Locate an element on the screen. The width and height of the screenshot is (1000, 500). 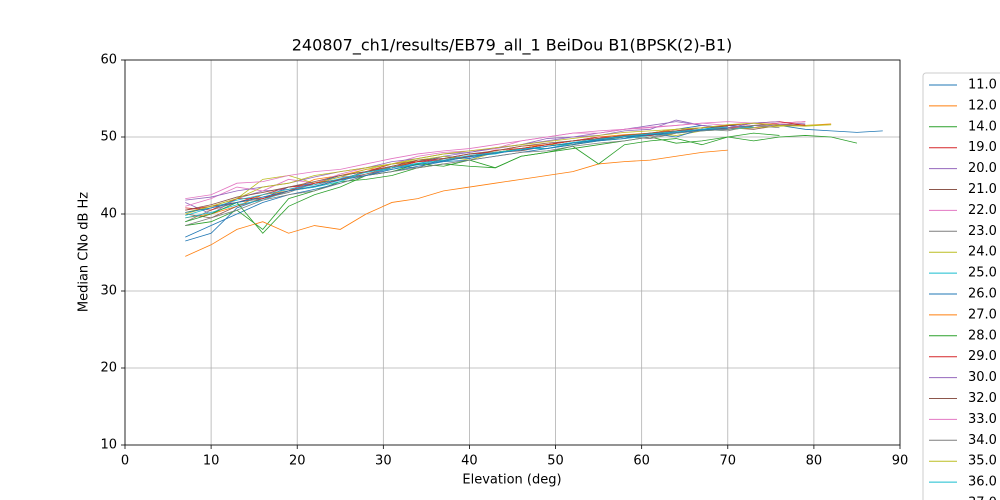
legend-label: 22.0 is located at coordinates (982, 210).